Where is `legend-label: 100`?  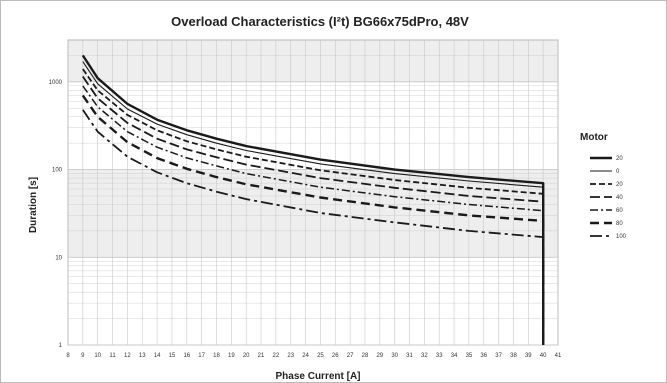 legend-label: 100 is located at coordinates (621, 237).